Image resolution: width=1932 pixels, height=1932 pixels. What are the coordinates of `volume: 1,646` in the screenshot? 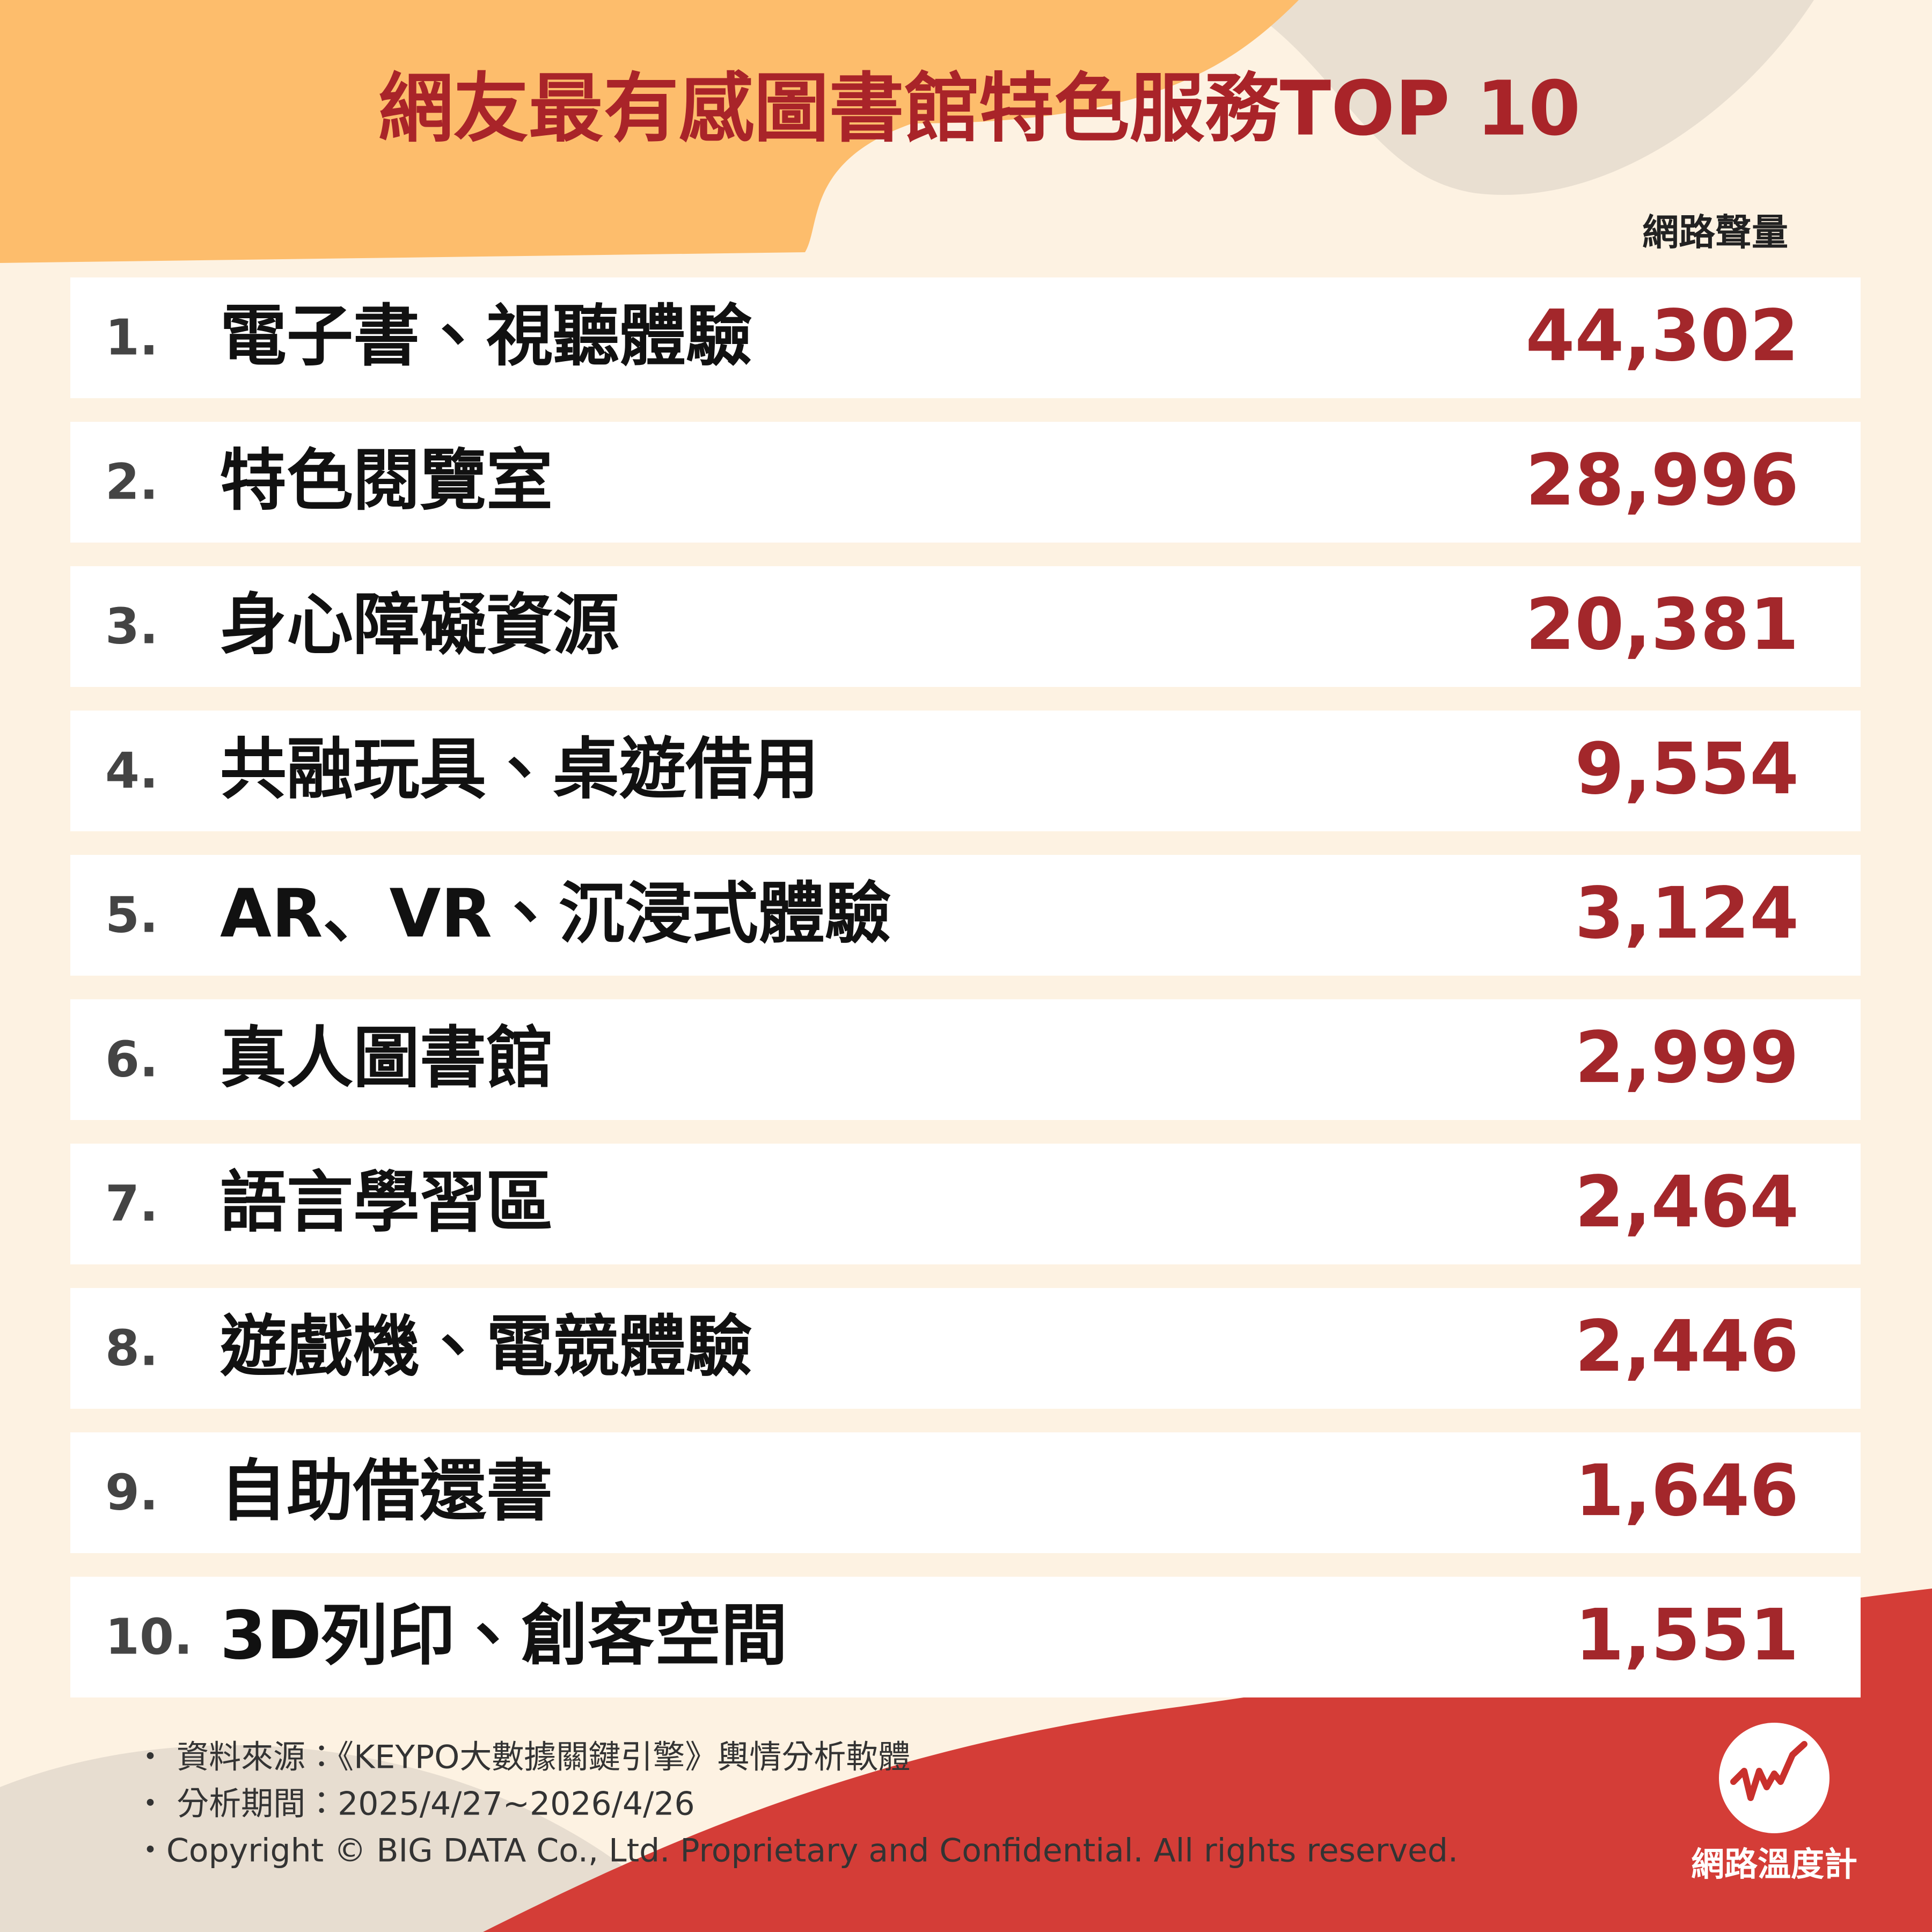 It's located at (1687, 1491).